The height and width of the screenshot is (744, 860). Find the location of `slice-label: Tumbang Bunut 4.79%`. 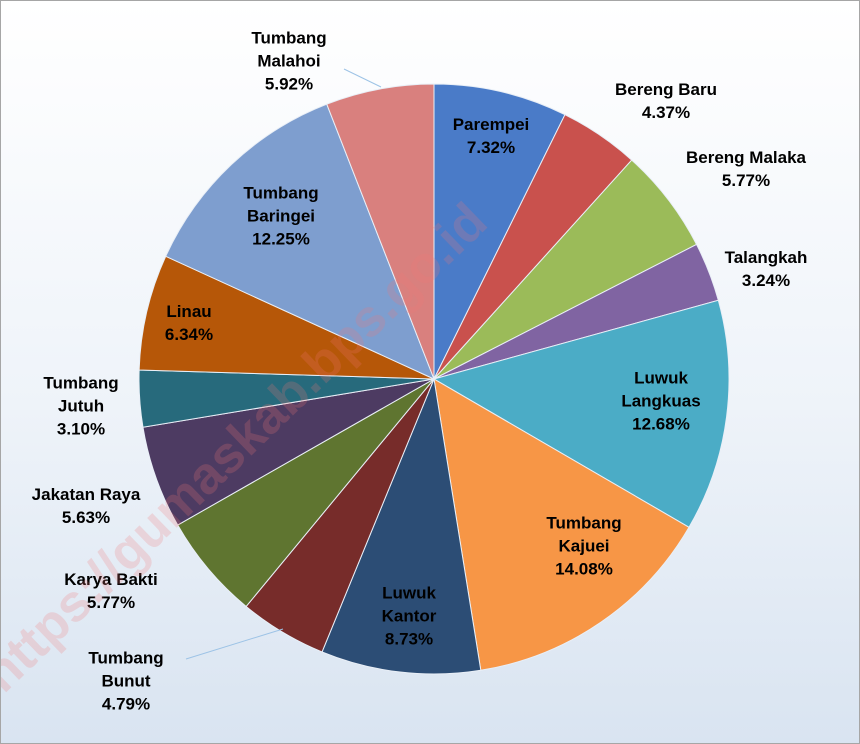

slice-label: Tumbang Bunut 4.79% is located at coordinates (126, 681).